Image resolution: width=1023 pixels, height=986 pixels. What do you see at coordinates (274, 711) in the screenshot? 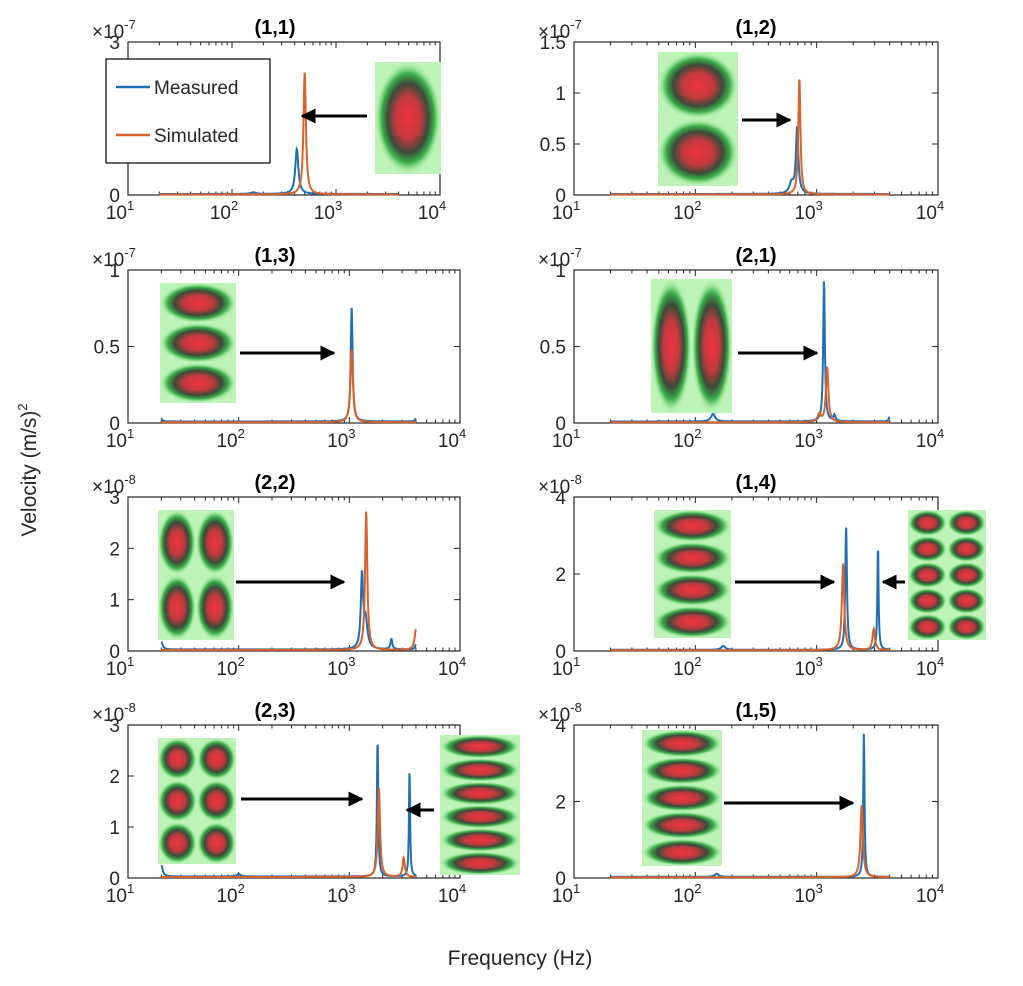
I see `panel-title: (2,3)` at bounding box center [274, 711].